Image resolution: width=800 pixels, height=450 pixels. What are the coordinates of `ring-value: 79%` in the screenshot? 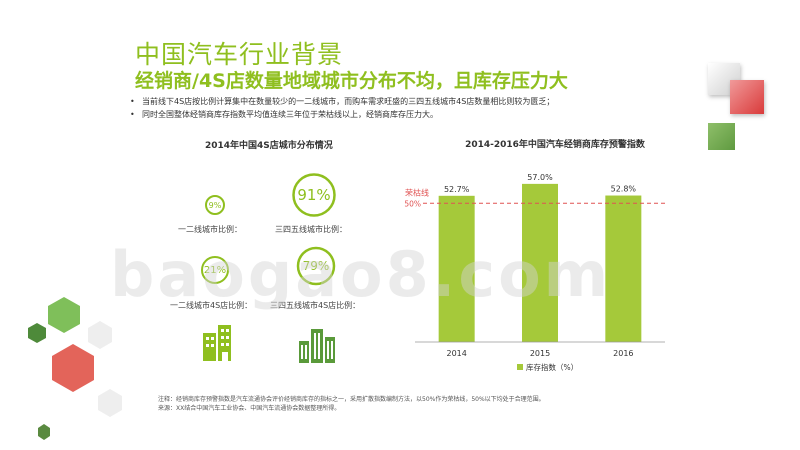 It's located at (316, 266).